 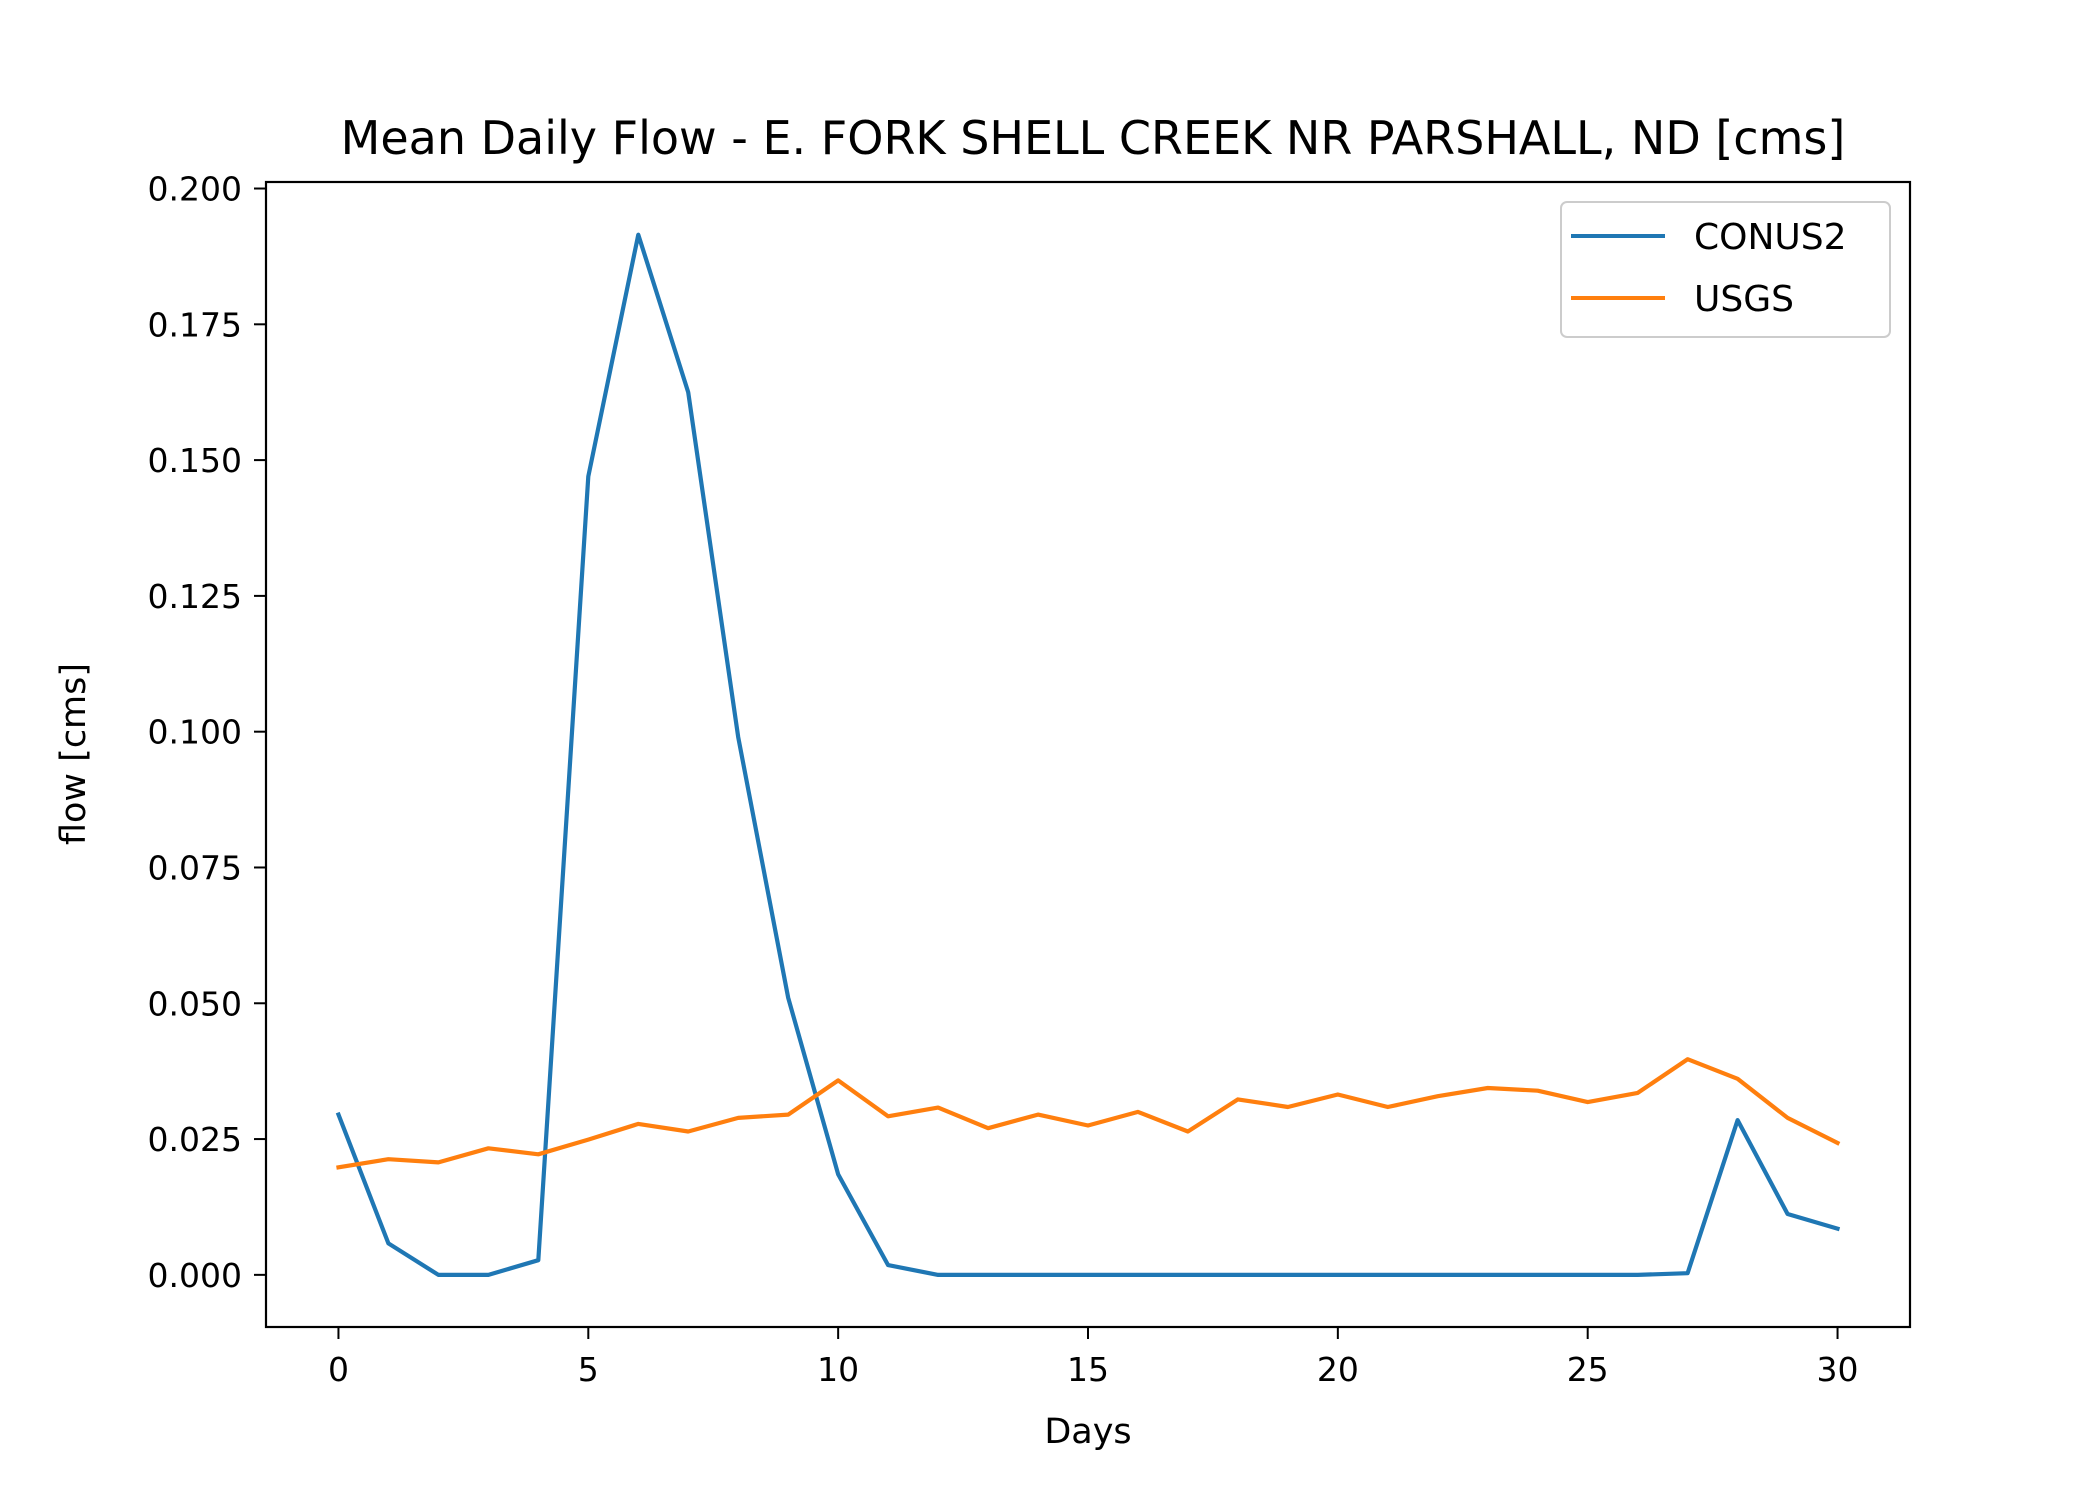 What do you see at coordinates (195, 189) in the screenshot?
I see `y-tick-label: 0.200` at bounding box center [195, 189].